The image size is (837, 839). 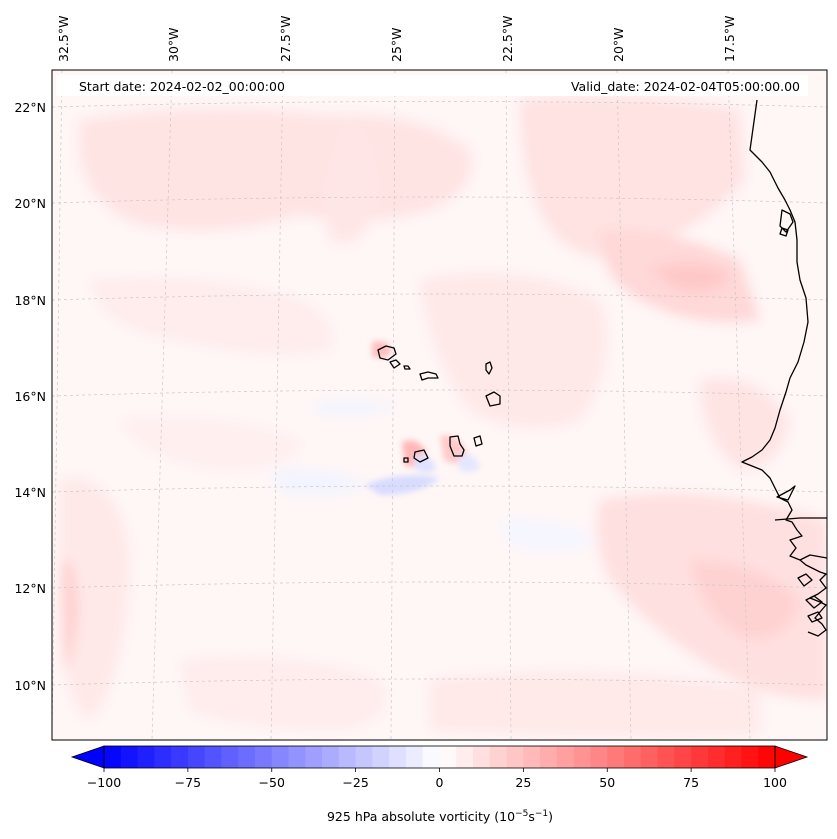 I want to click on boa-vista-island, so click(x=493, y=399).